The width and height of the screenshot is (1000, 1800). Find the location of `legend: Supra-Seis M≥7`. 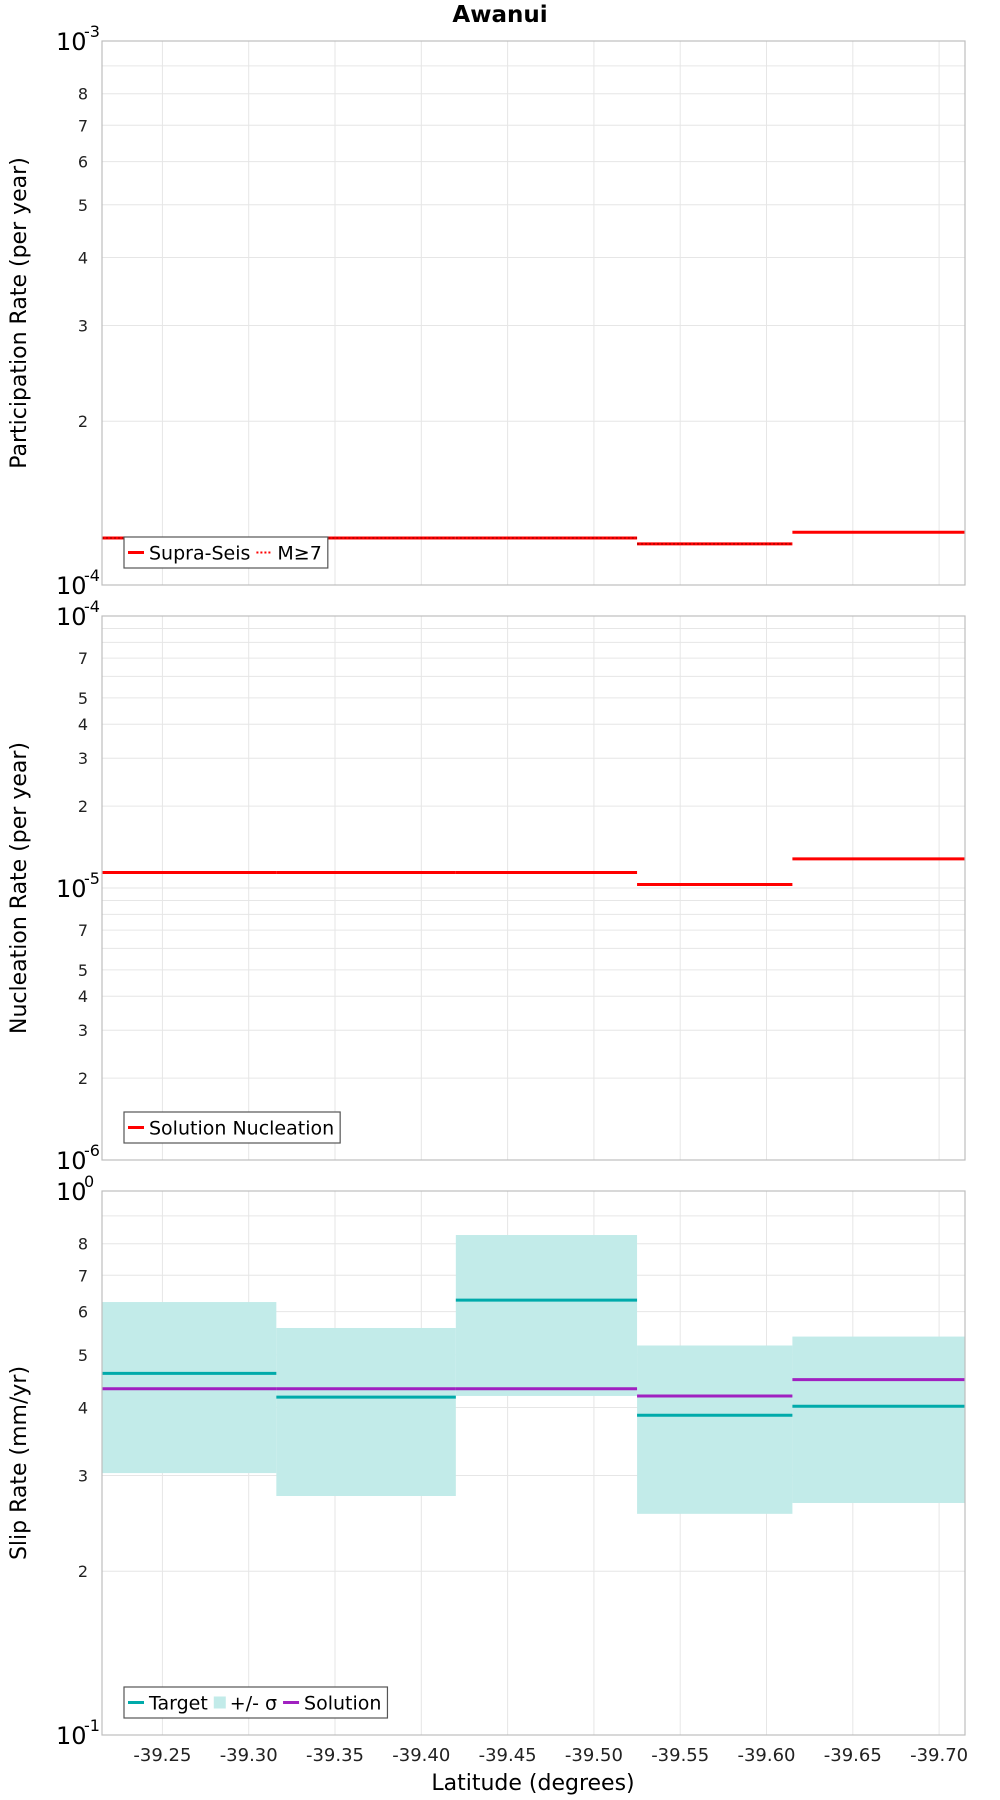

legend: Supra-Seis M≥7 is located at coordinates (226, 552).